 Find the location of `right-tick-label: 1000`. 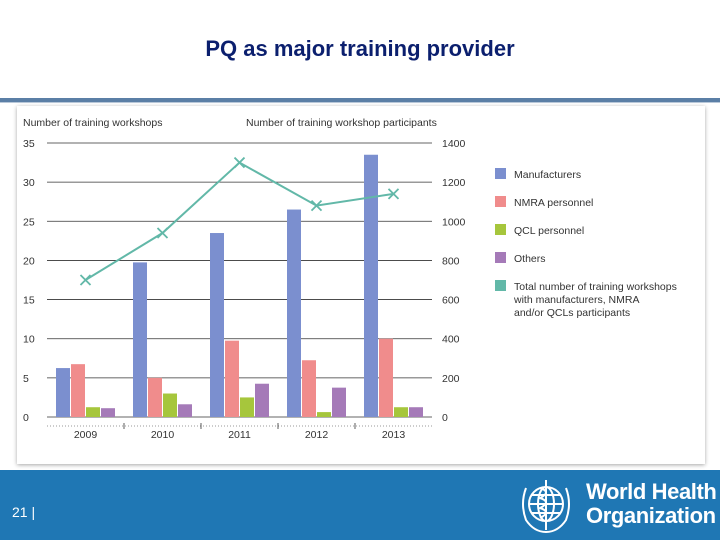

right-tick-label: 1000 is located at coordinates (454, 222).